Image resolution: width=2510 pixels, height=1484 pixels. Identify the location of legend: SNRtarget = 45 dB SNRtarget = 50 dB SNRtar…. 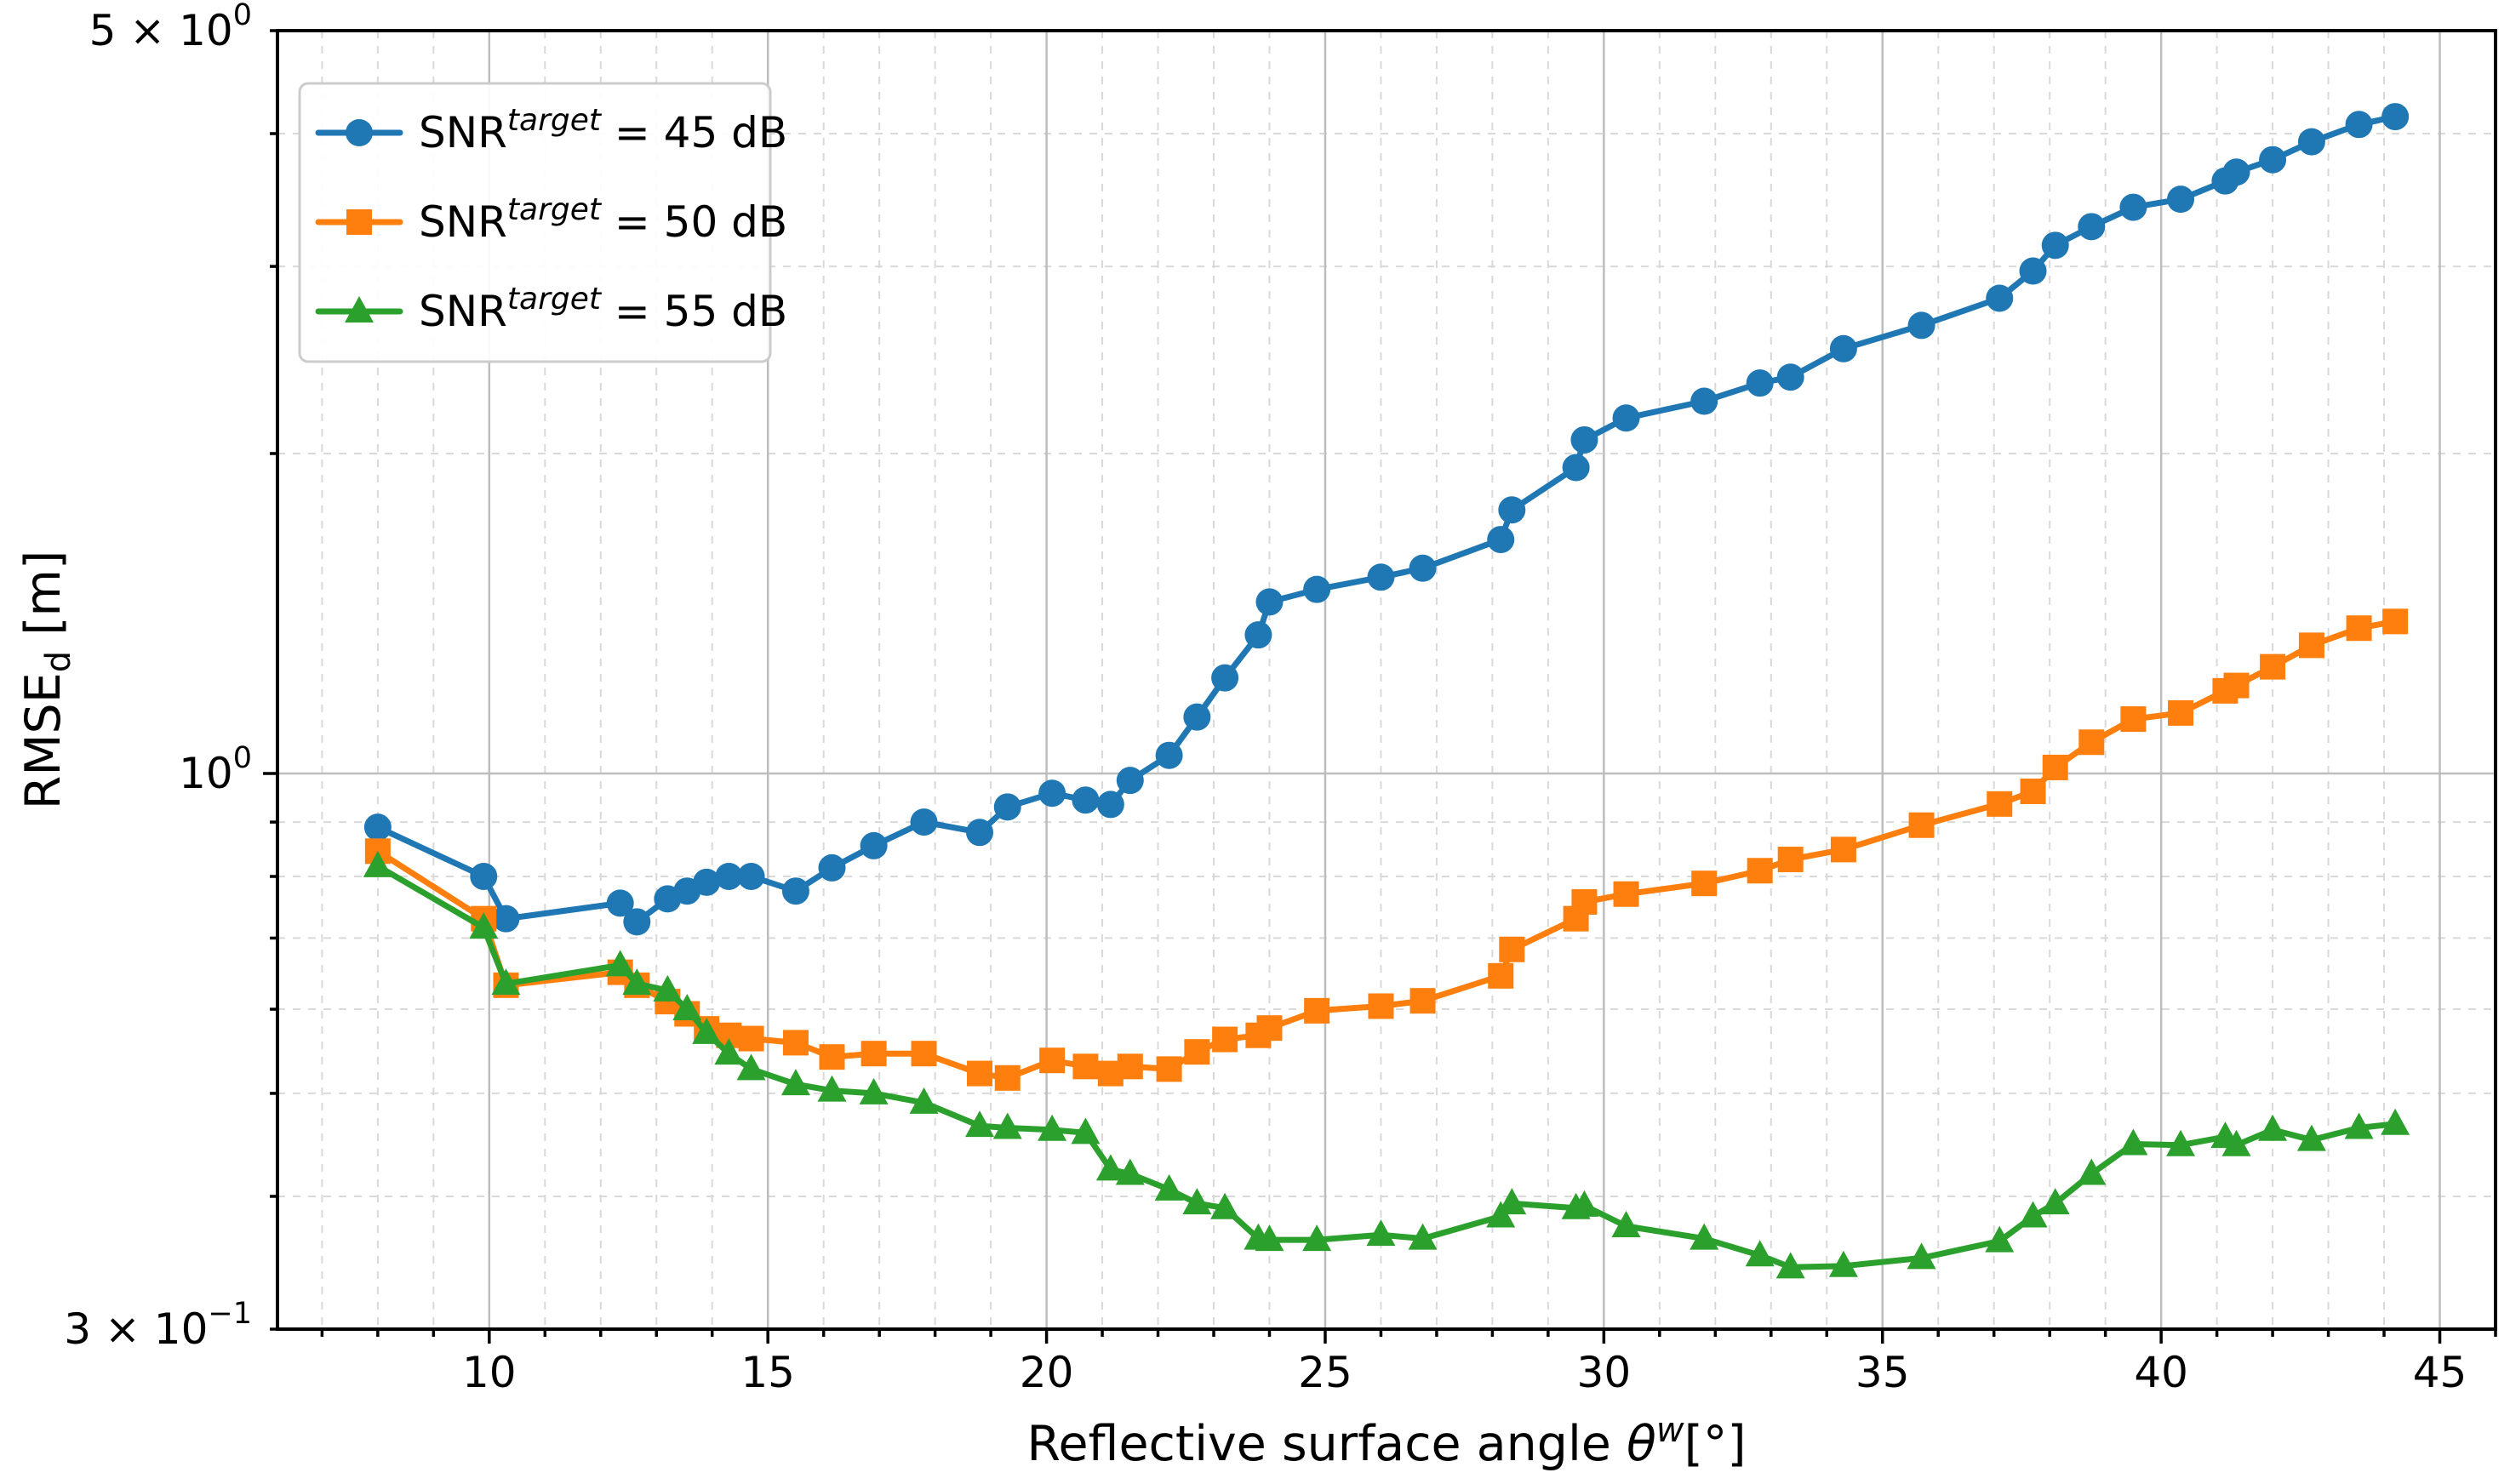
(542, 222).